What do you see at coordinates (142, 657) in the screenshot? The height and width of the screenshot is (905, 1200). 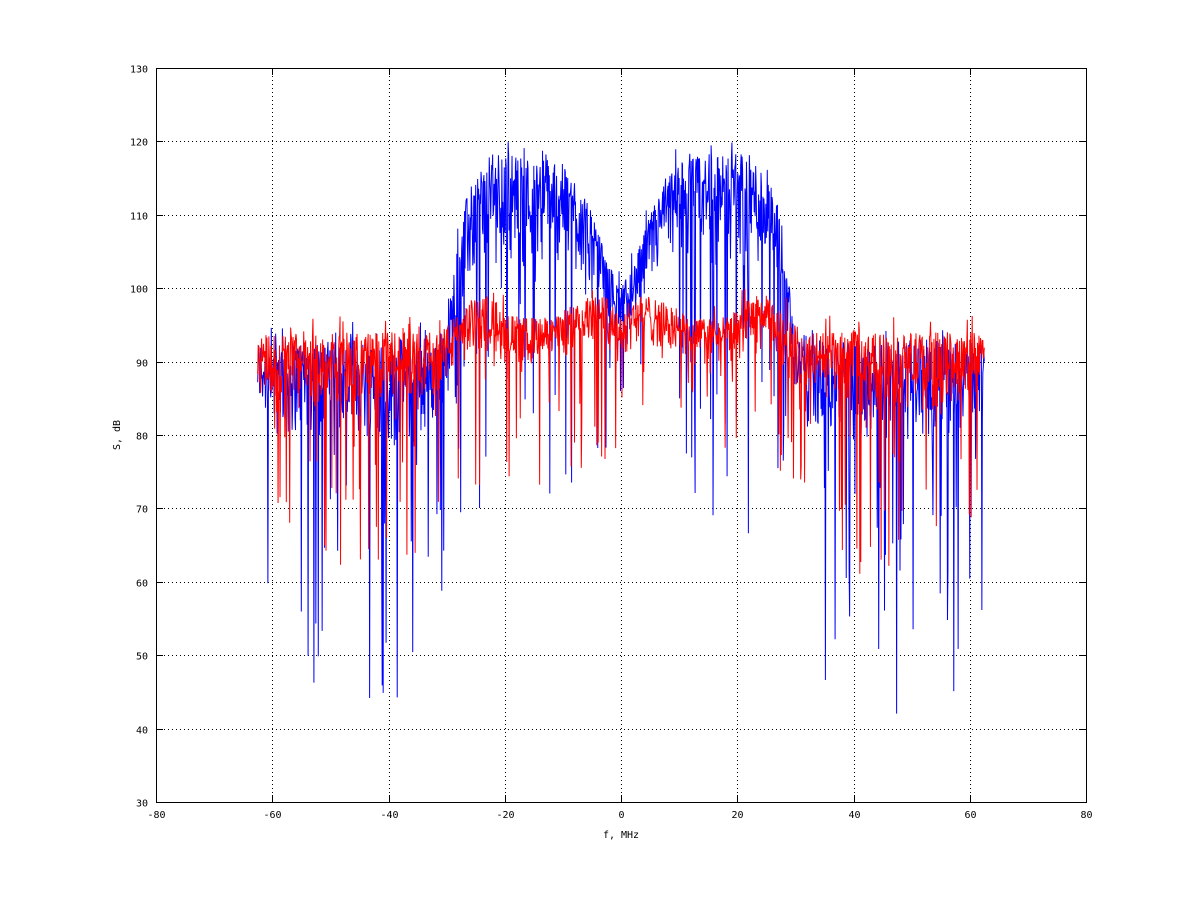 I see `y-tick-label: 50` at bounding box center [142, 657].